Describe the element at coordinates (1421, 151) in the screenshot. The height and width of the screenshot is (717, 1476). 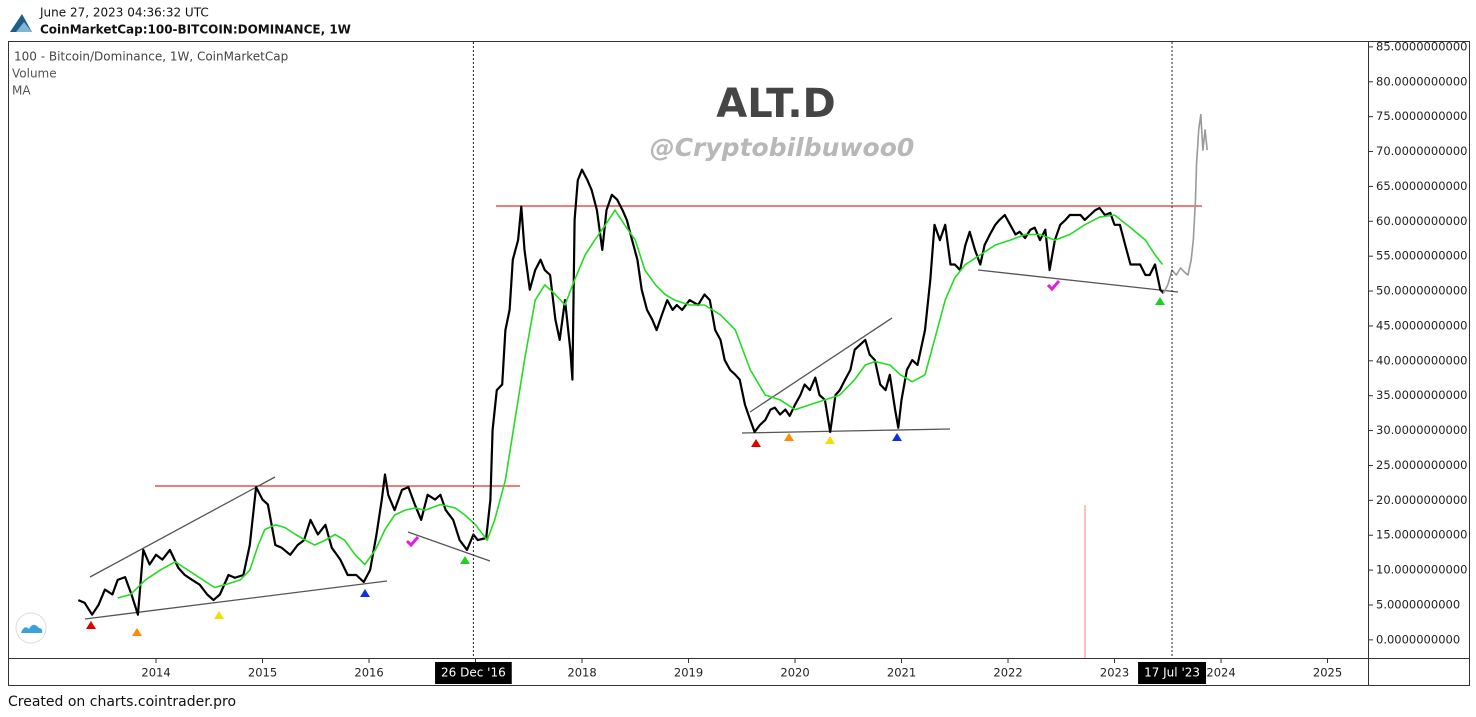
I see `y-tick-label: 70.0000000000` at that location.